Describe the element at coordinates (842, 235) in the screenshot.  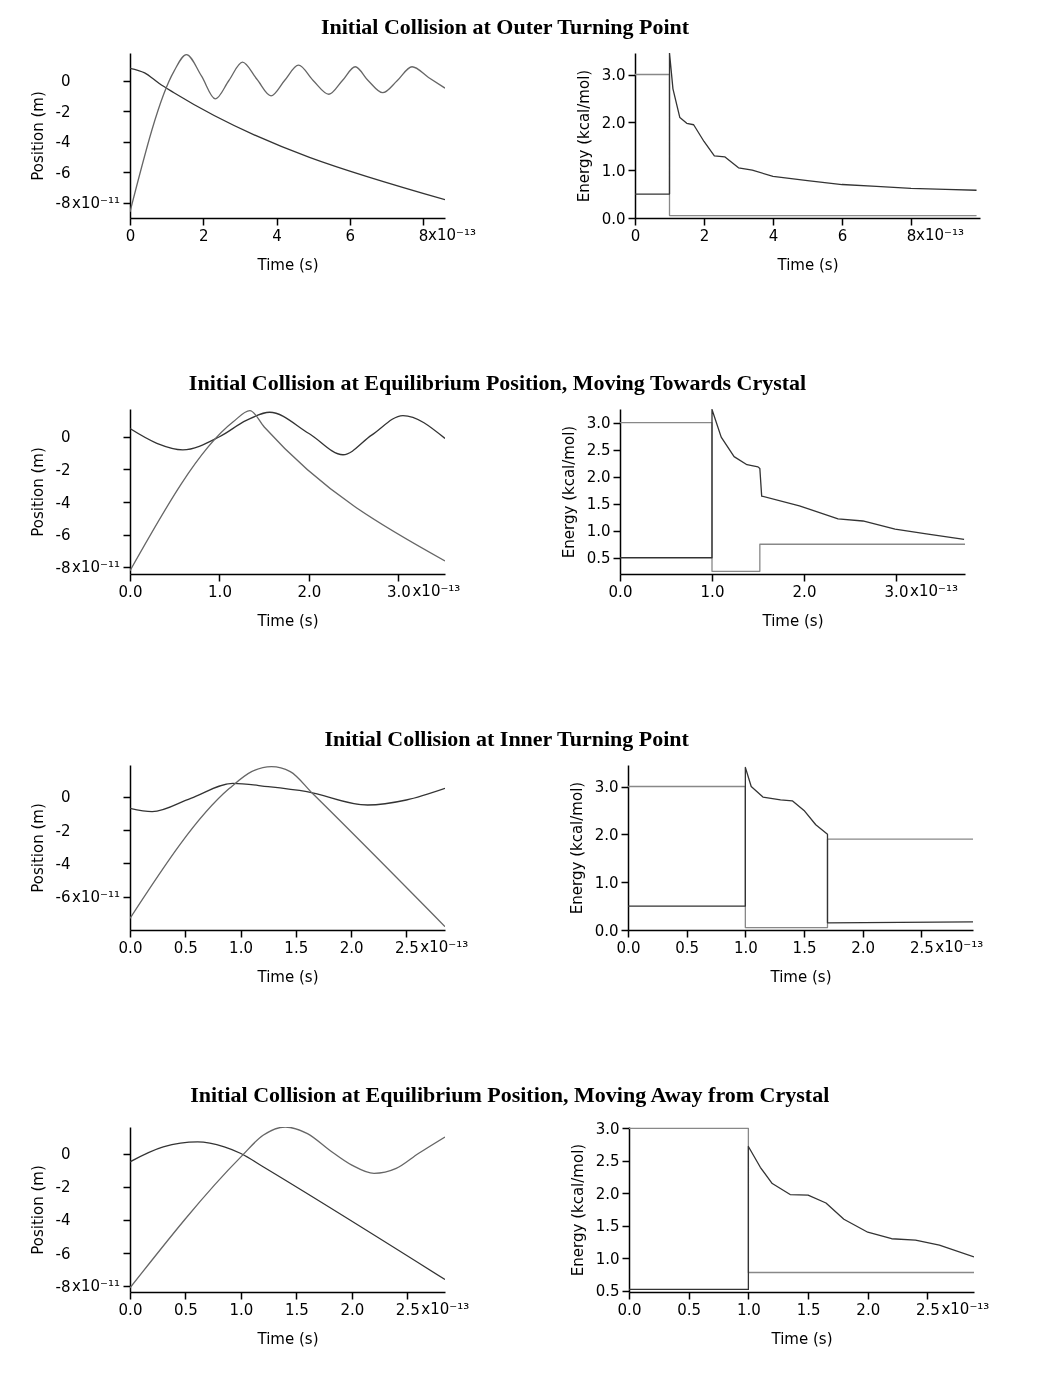
I see `x-tick-label: 6` at that location.